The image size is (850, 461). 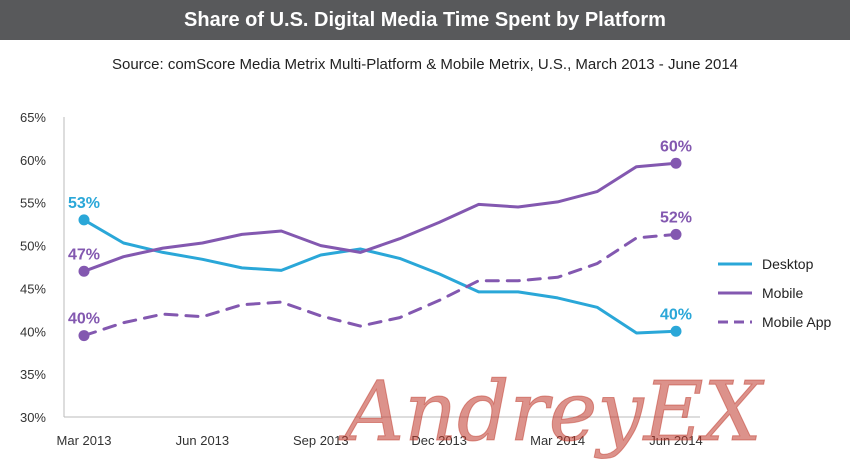 What do you see at coordinates (203, 440) in the screenshot?
I see `x-tick-label: Jun 2013` at bounding box center [203, 440].